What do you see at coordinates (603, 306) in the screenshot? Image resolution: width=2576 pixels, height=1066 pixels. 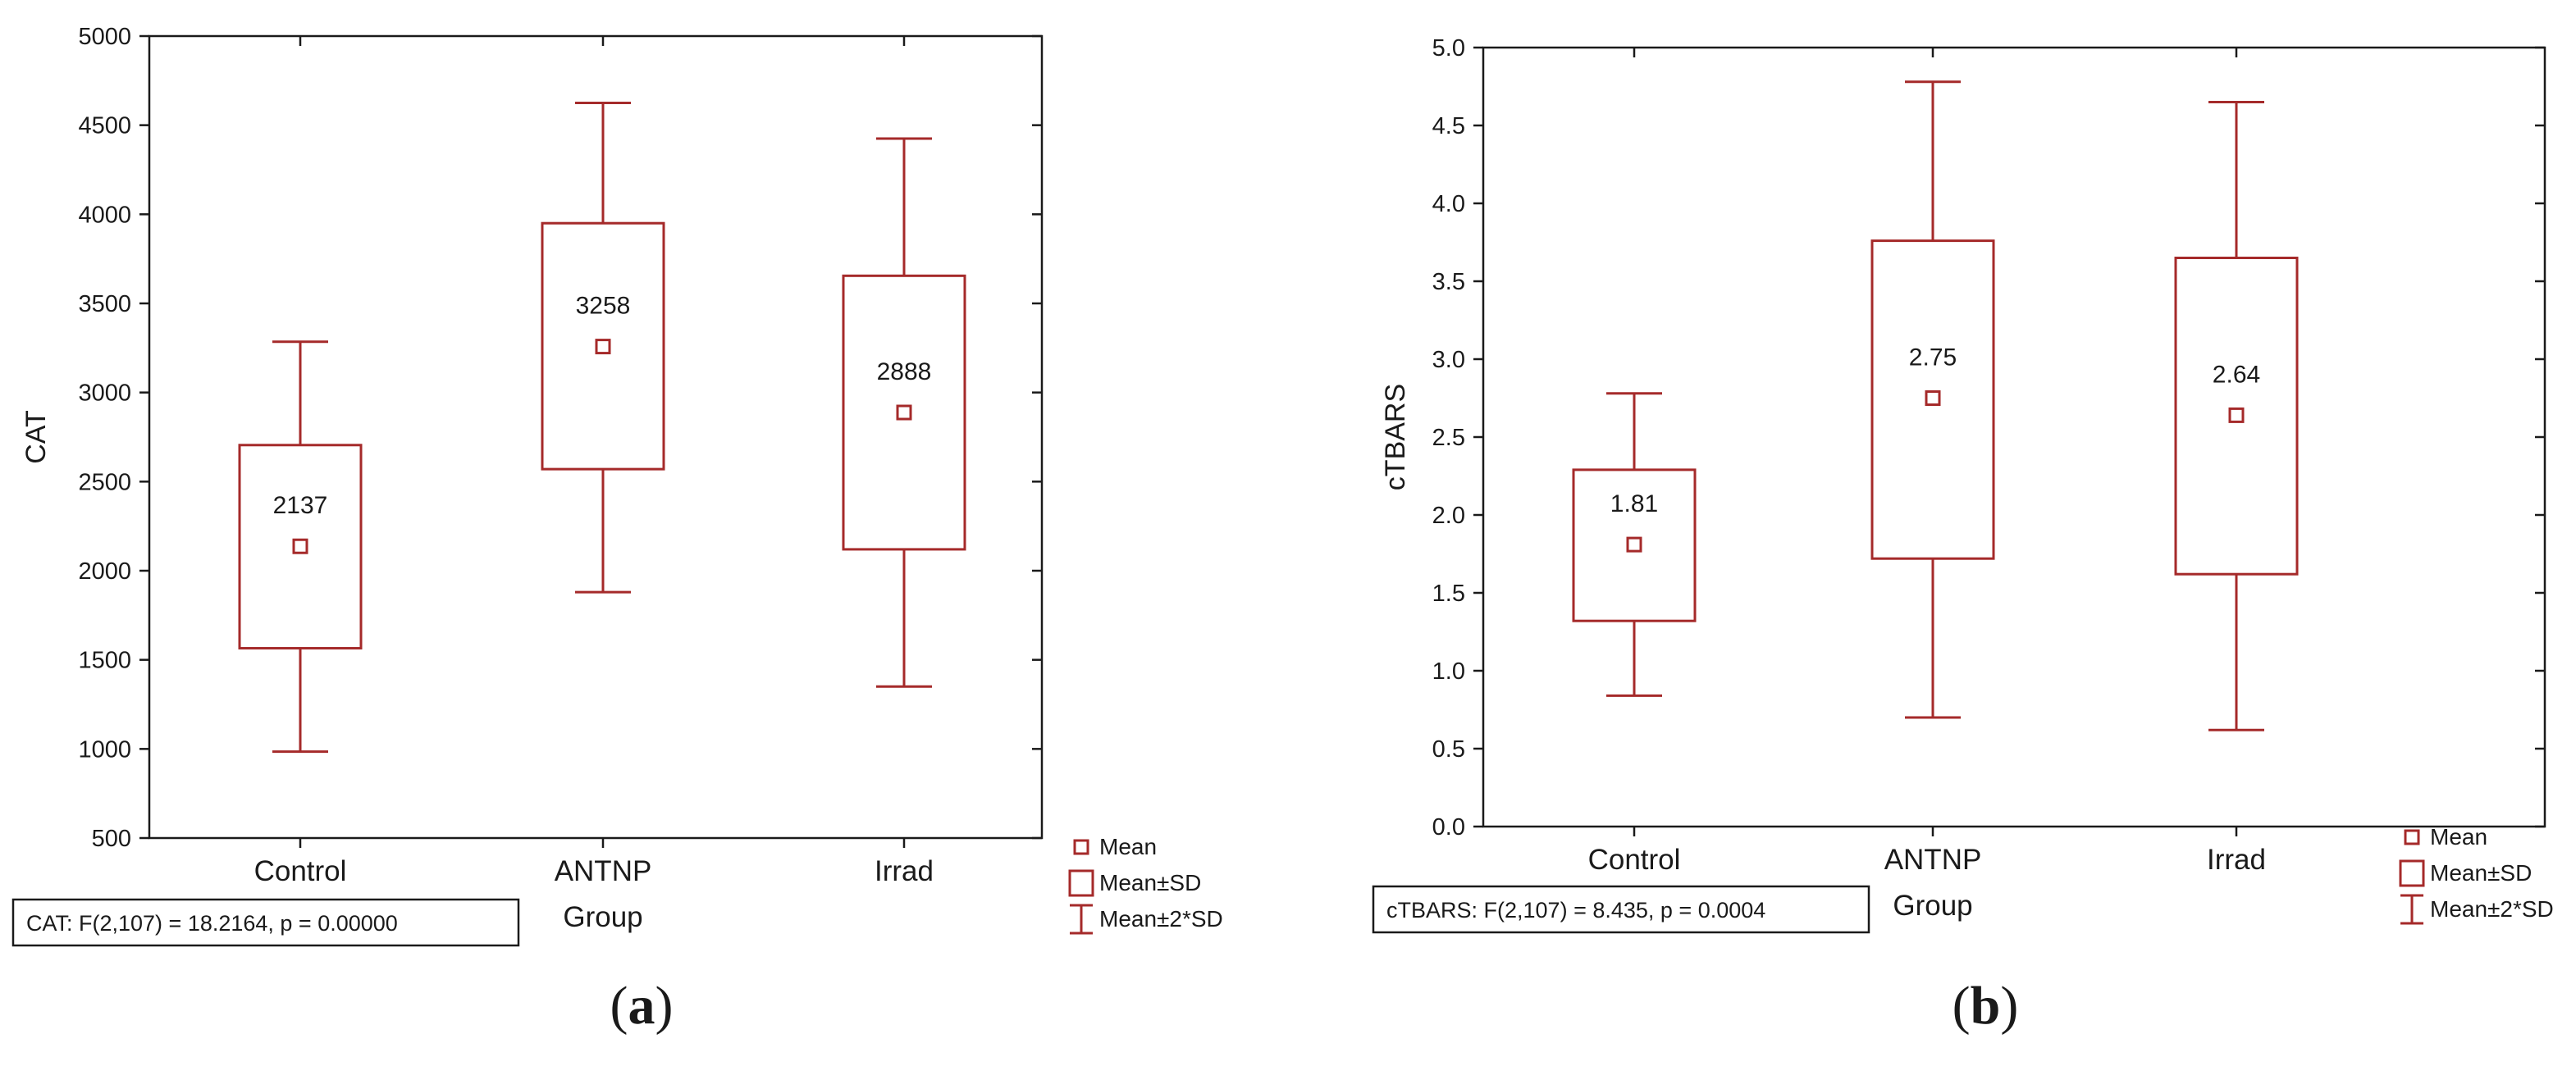 I see `mean-value-label: 3258` at bounding box center [603, 306].